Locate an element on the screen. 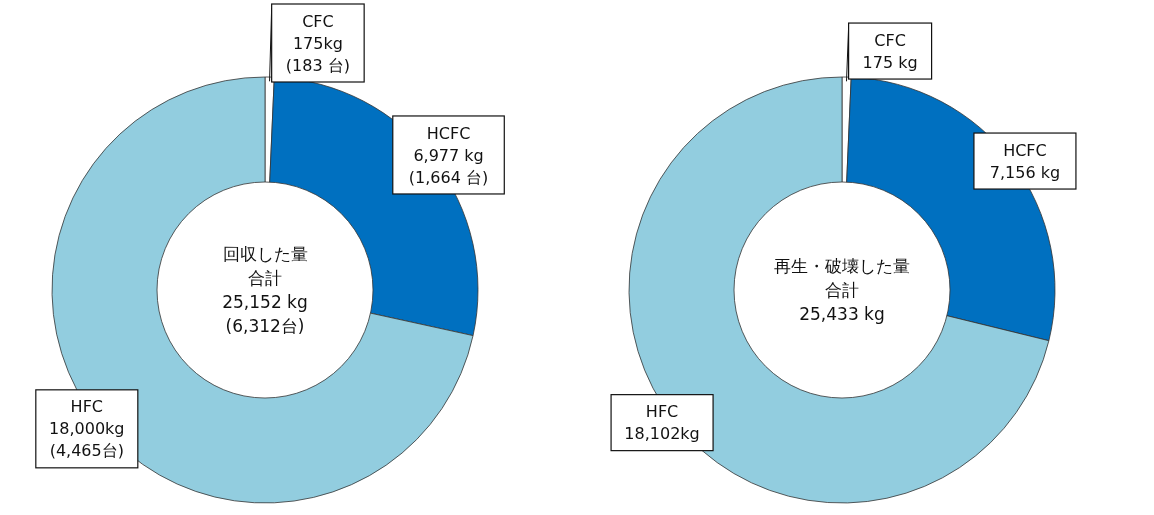 The height and width of the screenshot is (515, 1154). data-label: 6,977 kg (1,664 台) is located at coordinates (448, 166).